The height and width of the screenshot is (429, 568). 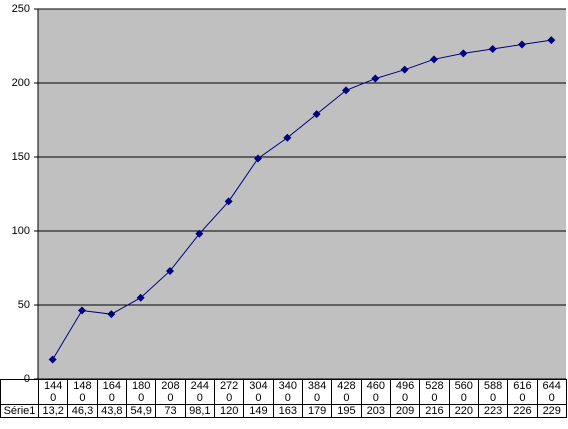 I want to click on category-text: 3400, so click(x=287, y=392).